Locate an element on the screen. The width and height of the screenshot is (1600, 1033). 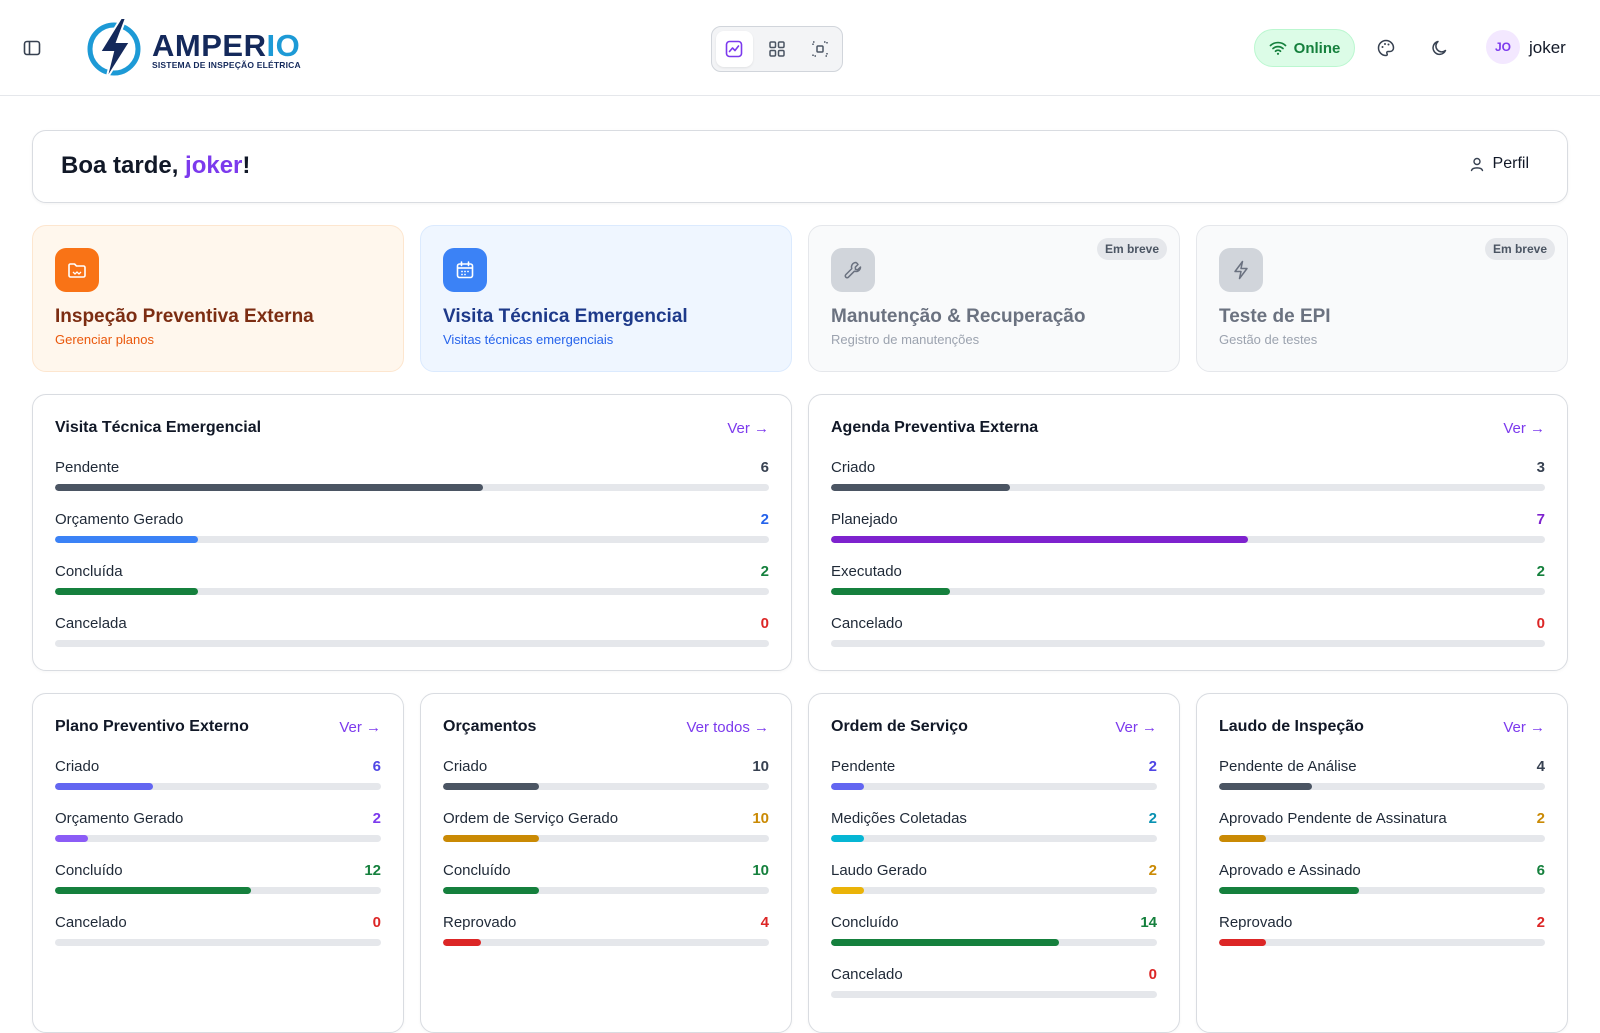
status-label: Concluído is located at coordinates (477, 870).